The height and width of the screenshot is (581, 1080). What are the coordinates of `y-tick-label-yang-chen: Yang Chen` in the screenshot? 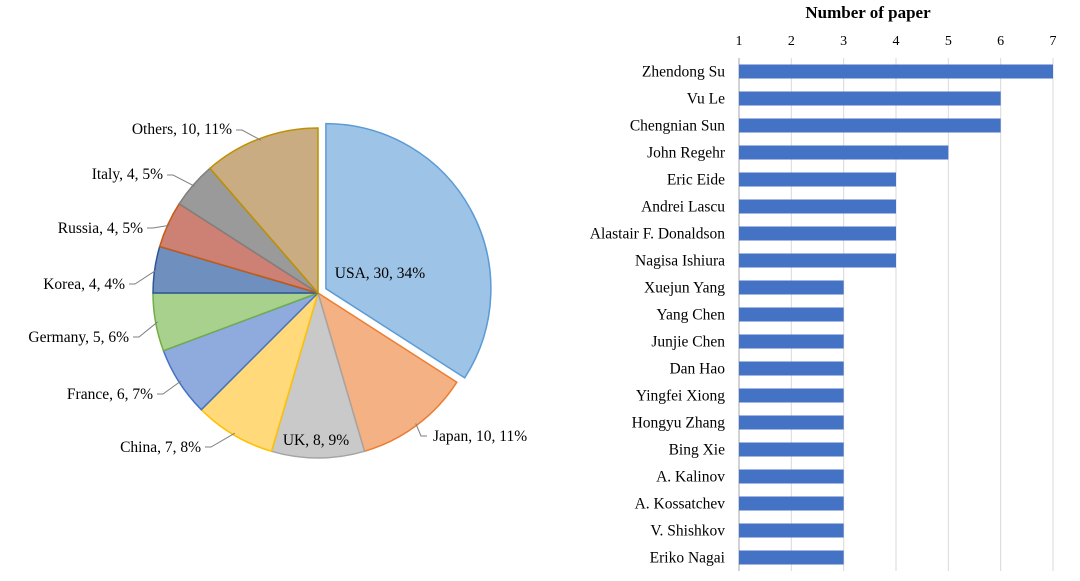 It's located at (690, 315).